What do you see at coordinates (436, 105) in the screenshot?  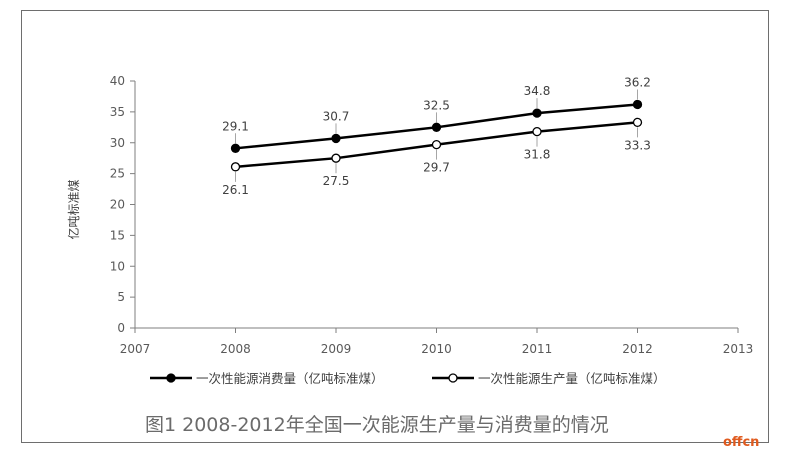 I see `data-label: 32.5` at bounding box center [436, 105].